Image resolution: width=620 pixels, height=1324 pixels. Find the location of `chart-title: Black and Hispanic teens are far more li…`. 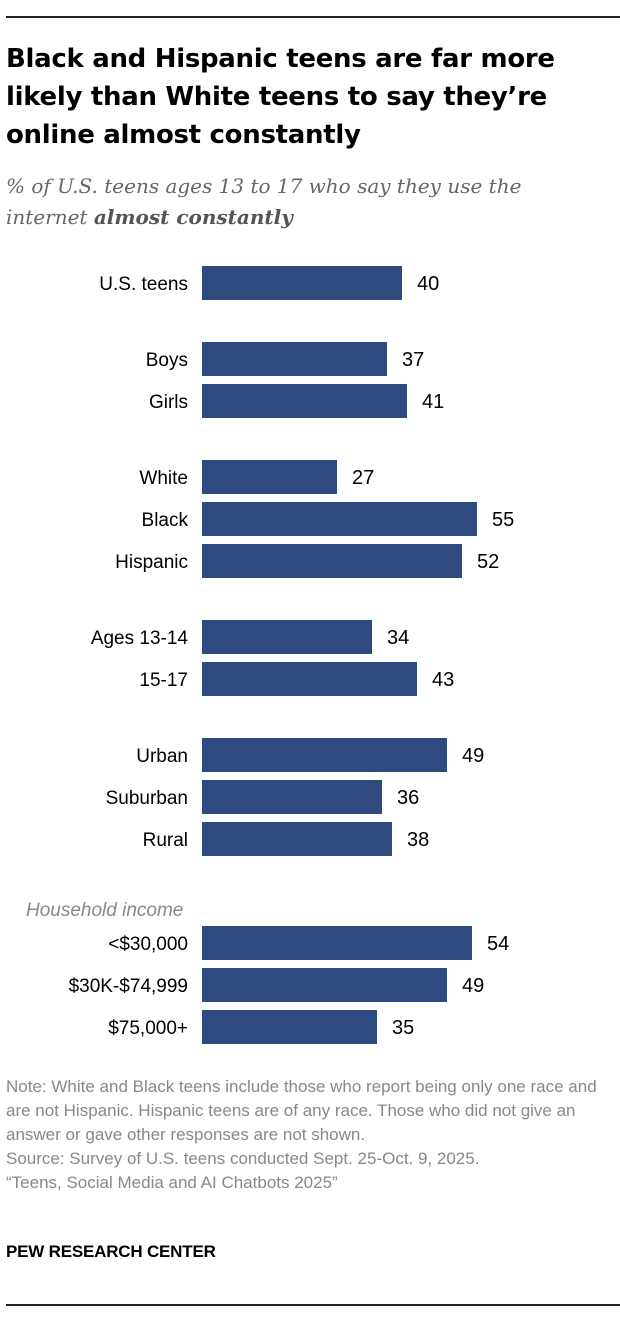

chart-title: Black and Hispanic teens are far more li… is located at coordinates (280, 97).